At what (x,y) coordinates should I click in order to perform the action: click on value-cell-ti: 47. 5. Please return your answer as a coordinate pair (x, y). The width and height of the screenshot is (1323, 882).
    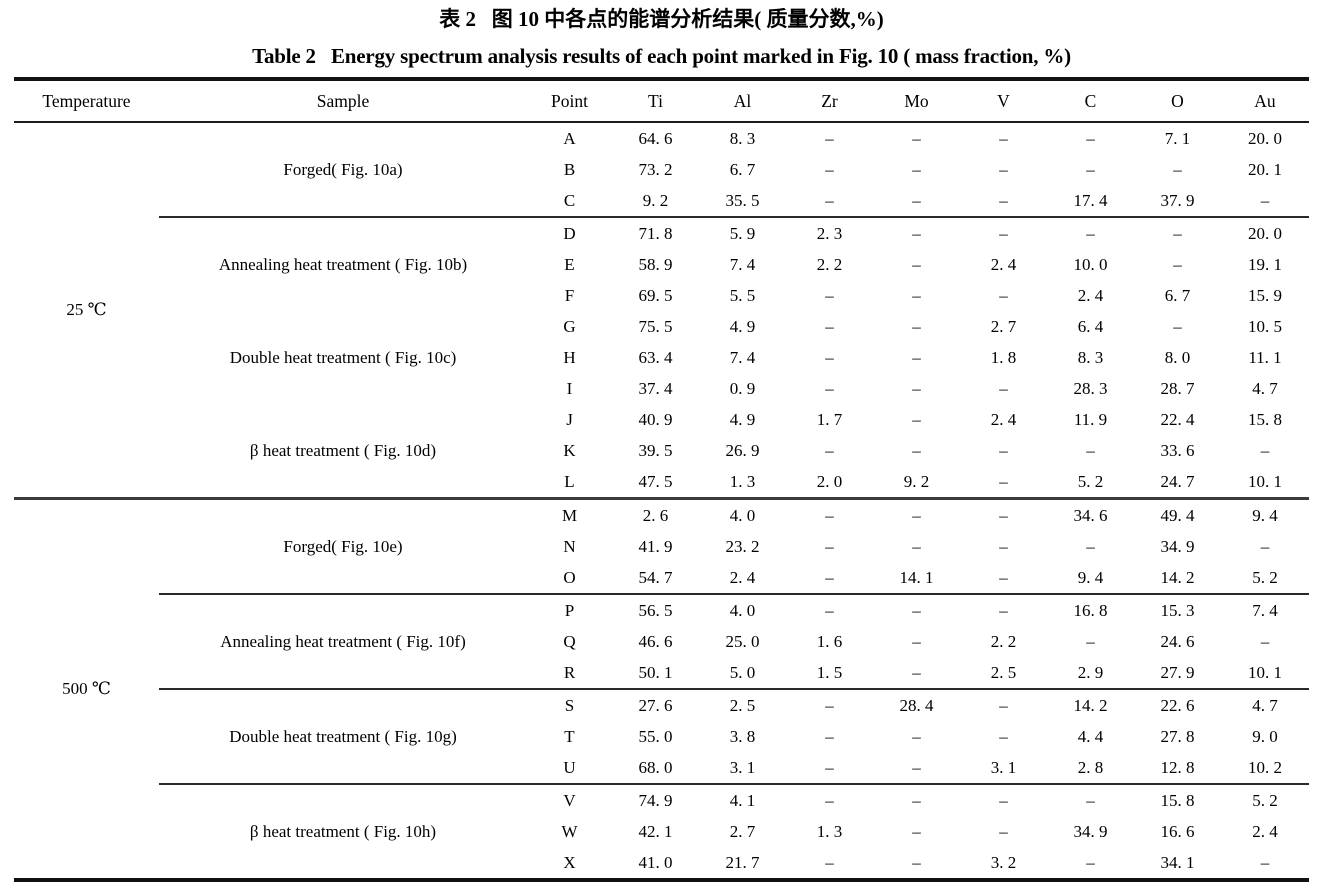
    Looking at the image, I should click on (655, 481).